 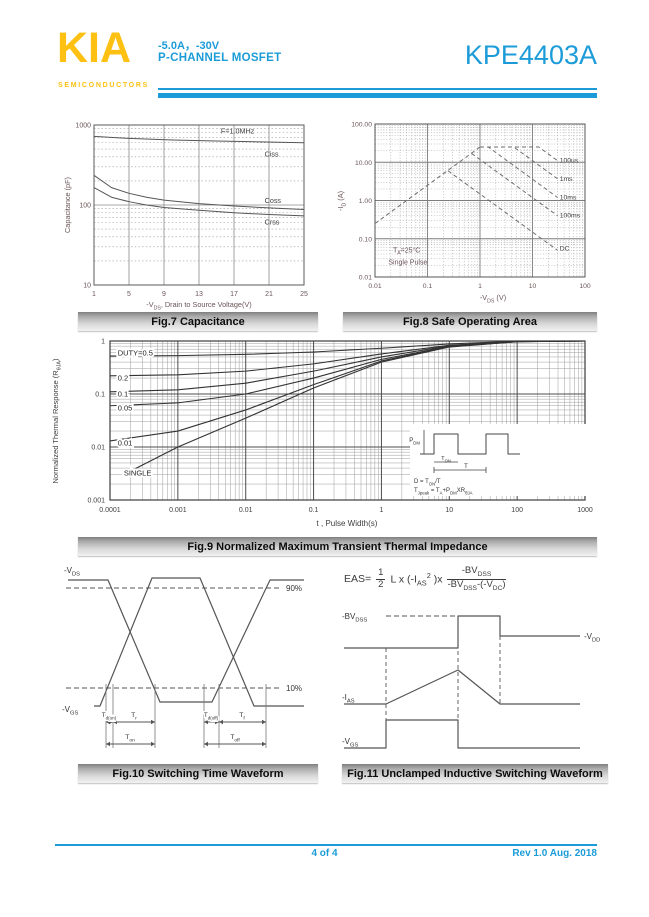 What do you see at coordinates (443, 491) in the screenshot?
I see `svg-text: TJpeak = TA+PDMXRθJA` at bounding box center [443, 491].